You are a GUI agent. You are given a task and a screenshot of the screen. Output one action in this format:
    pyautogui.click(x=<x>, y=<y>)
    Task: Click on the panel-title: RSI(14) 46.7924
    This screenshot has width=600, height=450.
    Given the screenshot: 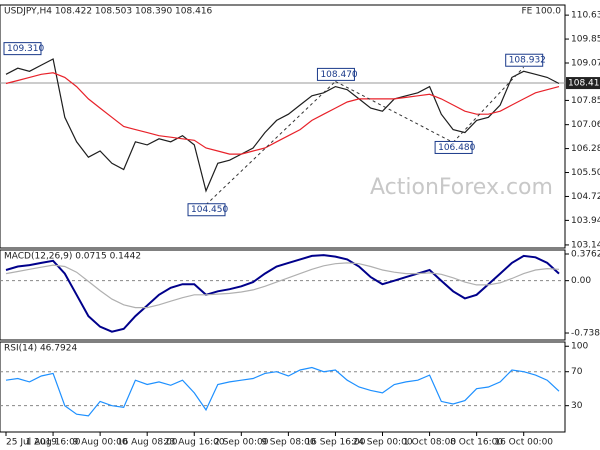 What is the action you would take?
    pyautogui.click(x=40, y=349)
    